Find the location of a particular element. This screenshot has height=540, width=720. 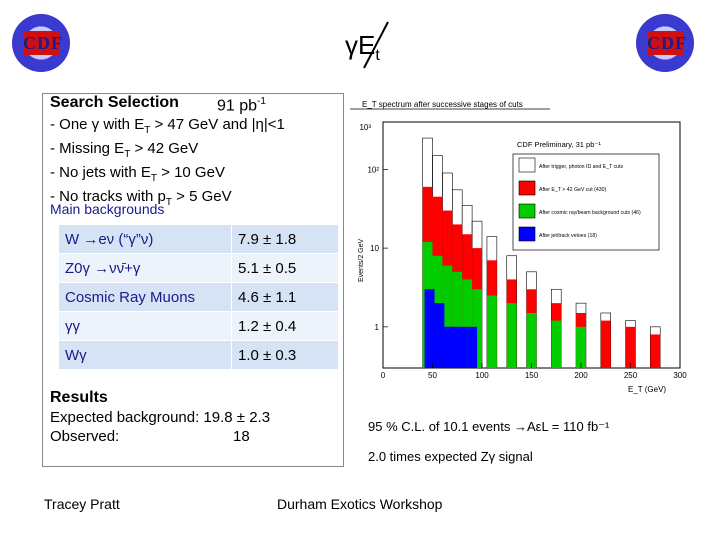

chart-ylabel: Events/2 GeV is located at coordinates (361, 260).